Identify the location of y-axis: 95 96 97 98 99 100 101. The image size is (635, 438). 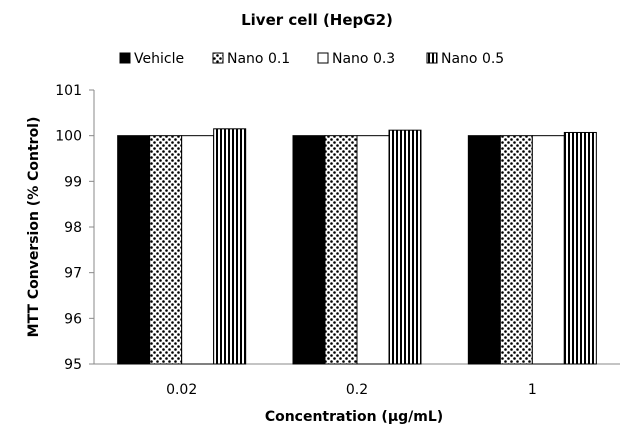
(75, 228).